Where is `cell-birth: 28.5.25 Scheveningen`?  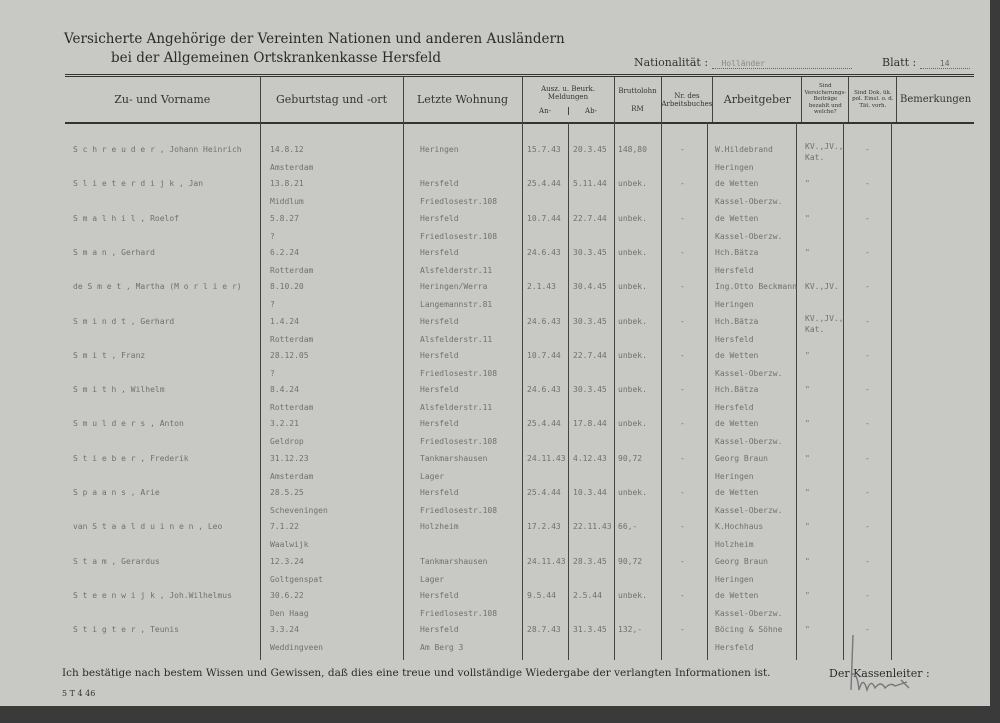
cell-birth: 28.5.25 Scheveningen is located at coordinates (299, 501).